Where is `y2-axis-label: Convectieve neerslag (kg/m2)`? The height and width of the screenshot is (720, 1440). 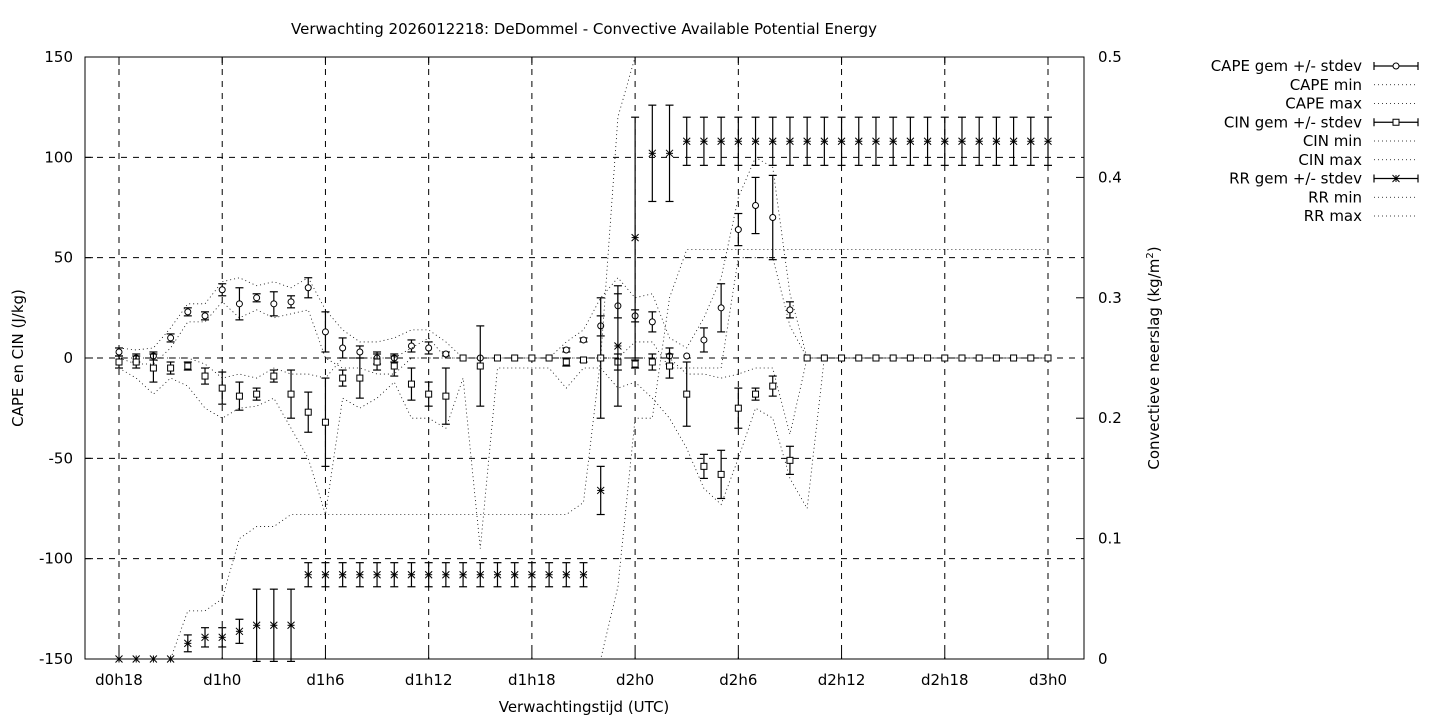 y2-axis-label: Convectieve neerslag (kg/m2) is located at coordinates (1154, 357).